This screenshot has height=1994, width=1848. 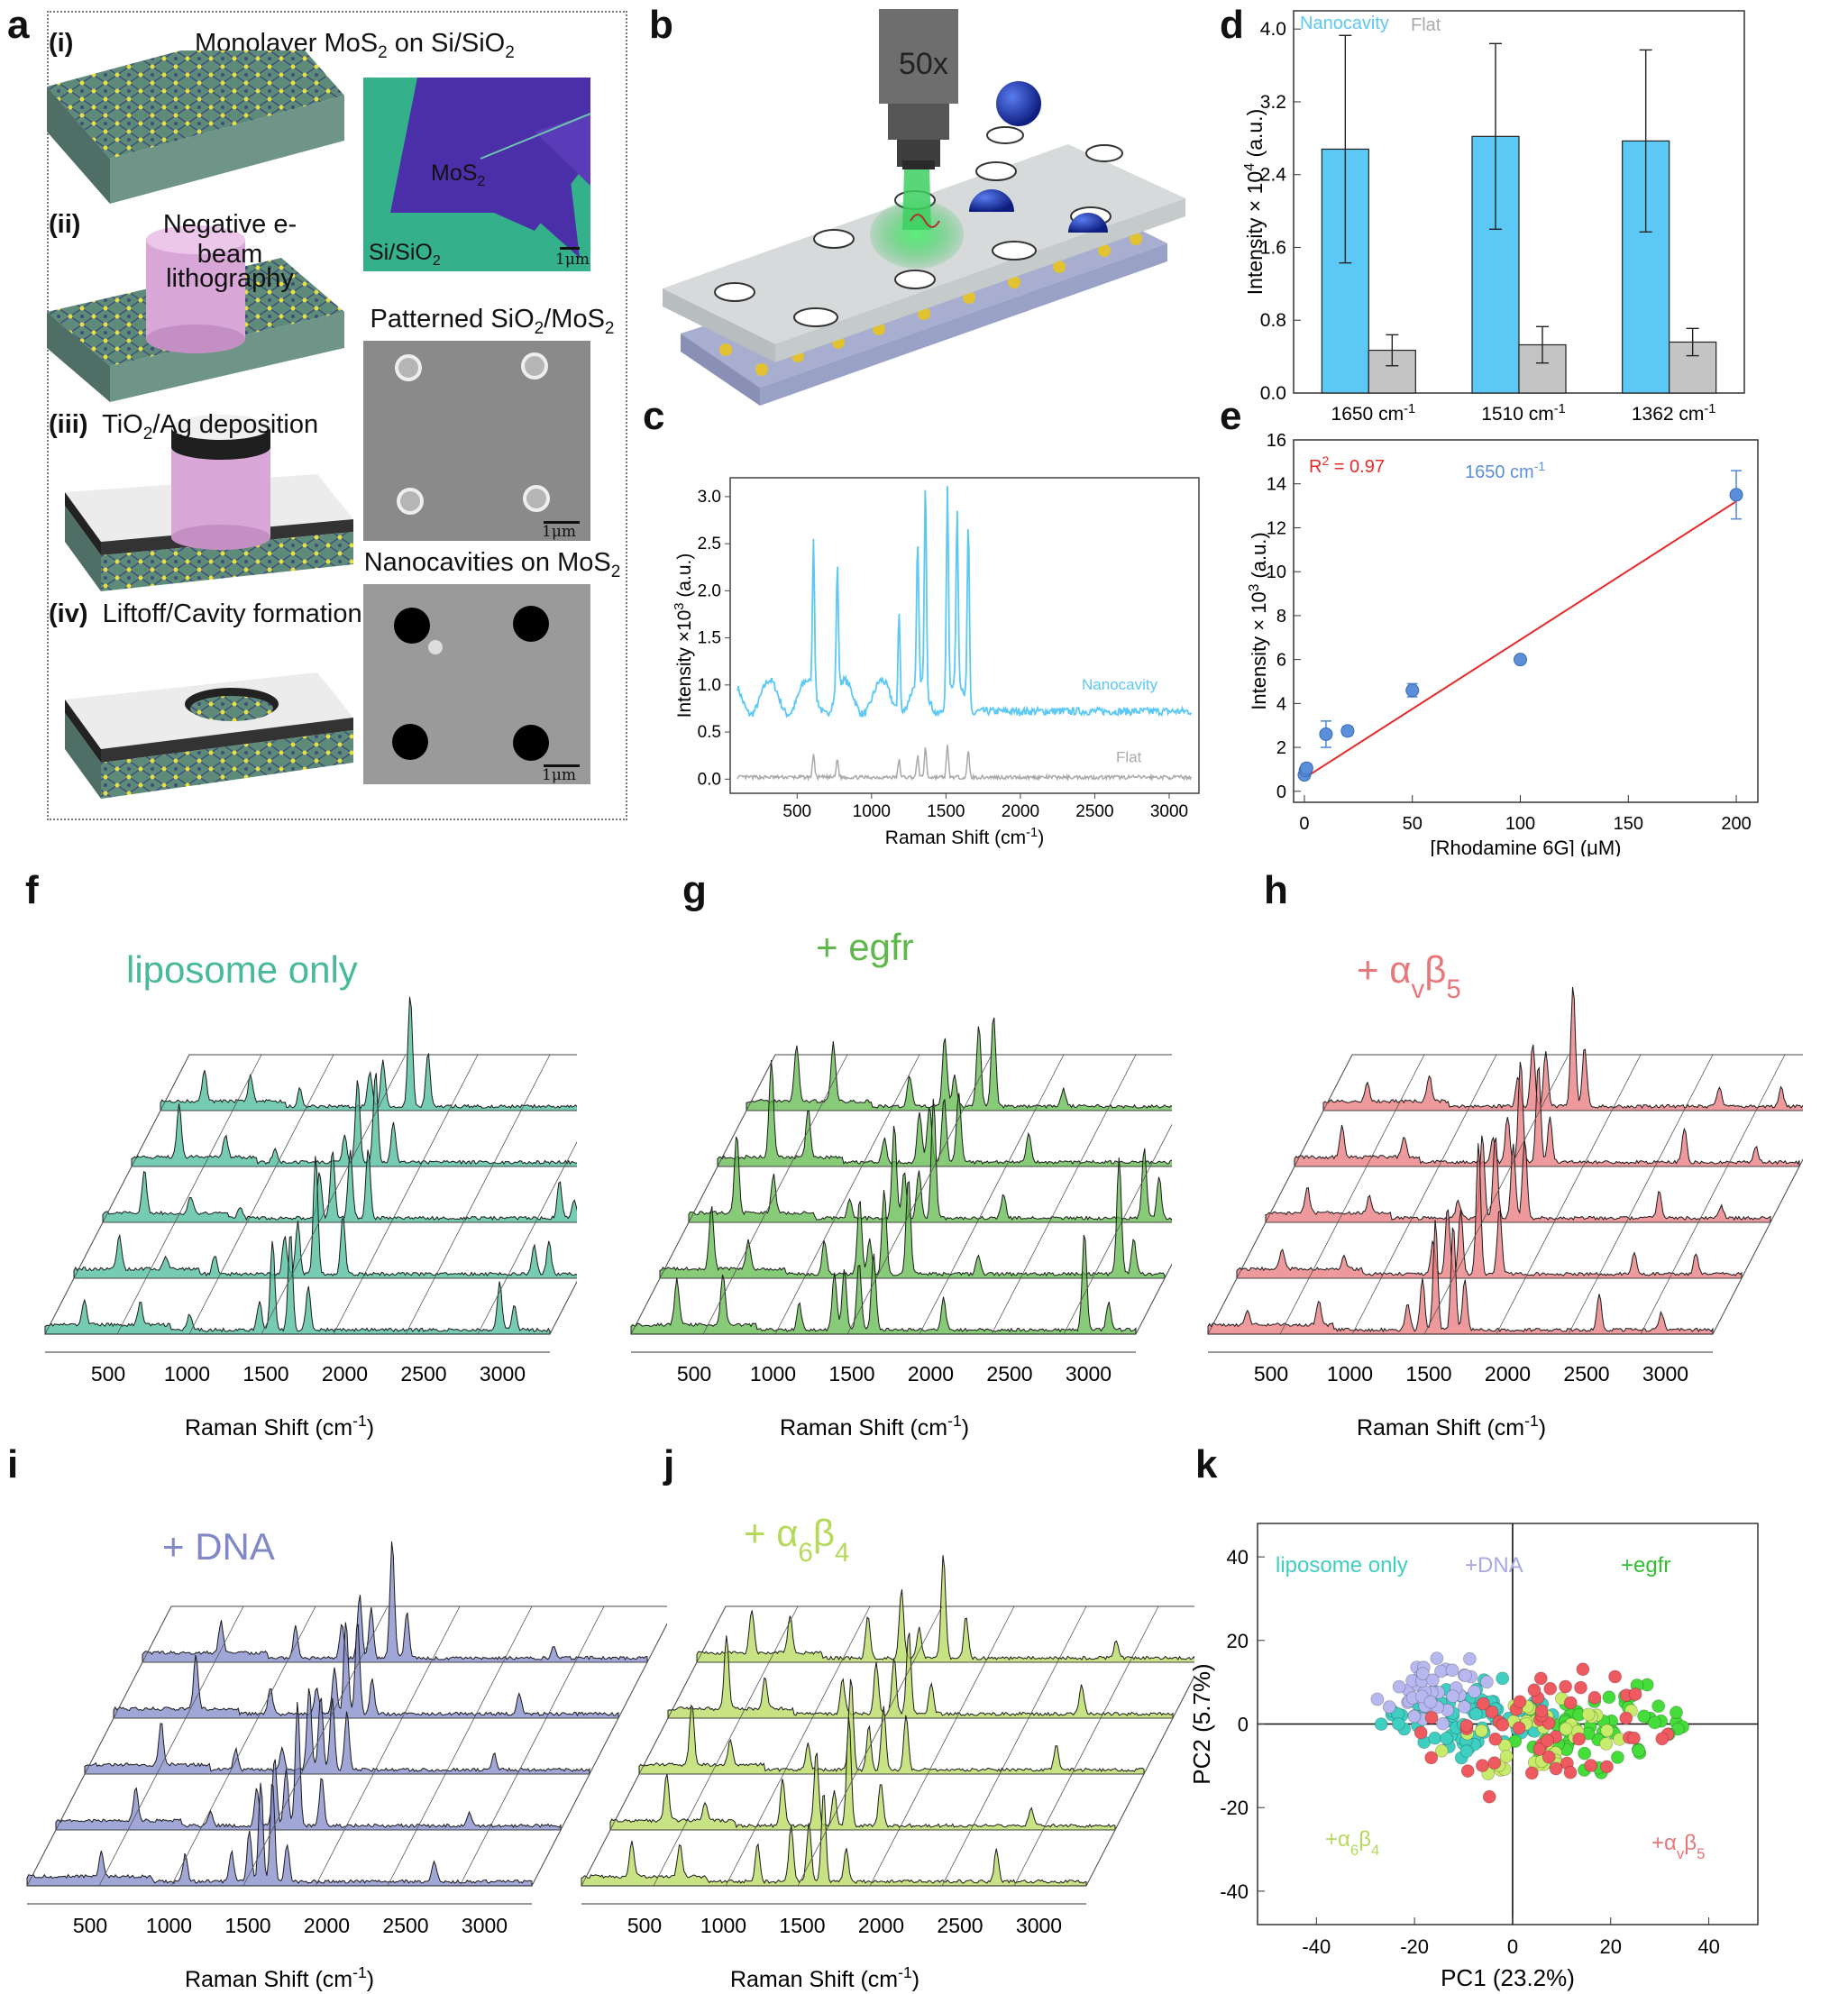 What do you see at coordinates (218, 1546) in the screenshot?
I see `waterfall-title: + DNA` at bounding box center [218, 1546].